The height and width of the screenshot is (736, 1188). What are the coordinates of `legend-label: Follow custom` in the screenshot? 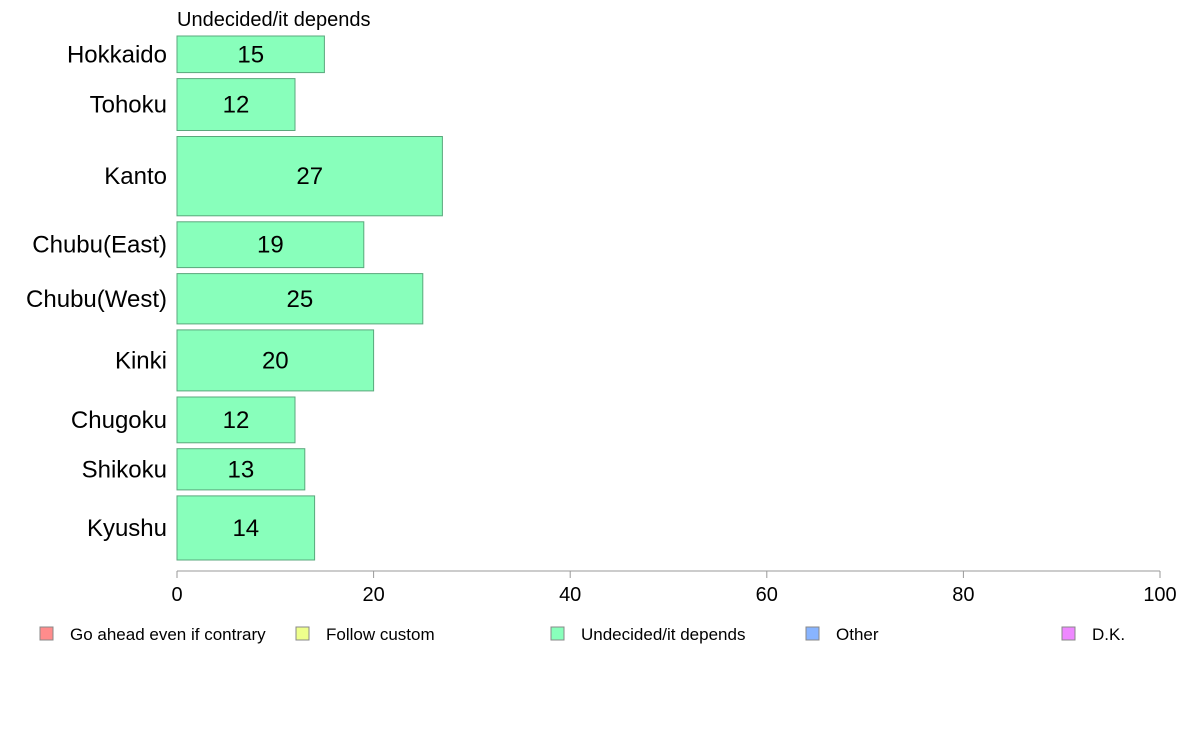 It's located at (380, 634).